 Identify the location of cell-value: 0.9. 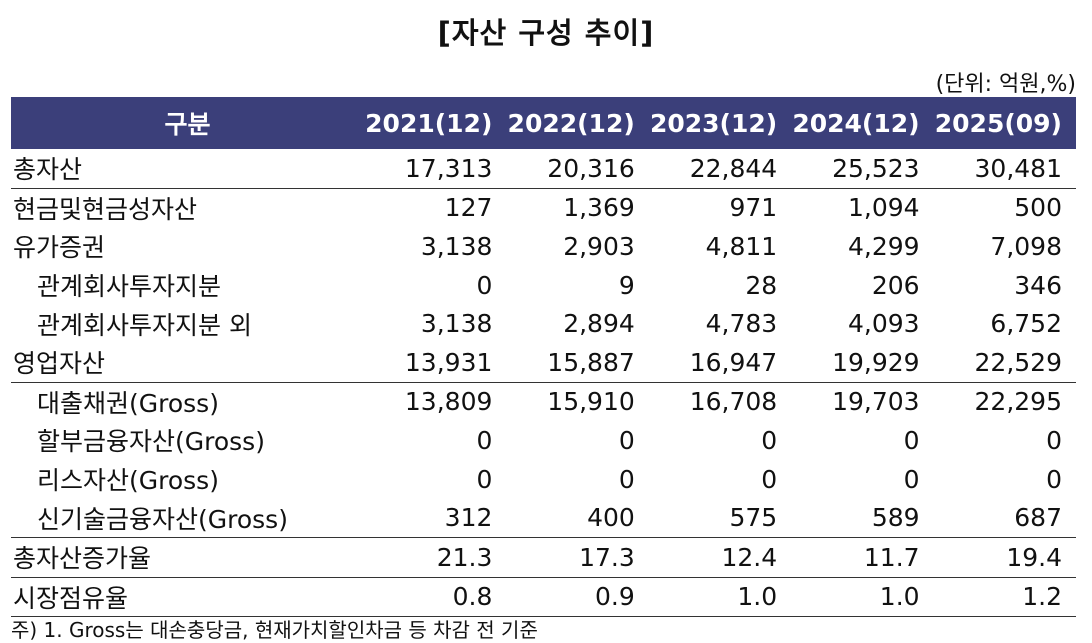
(577, 597).